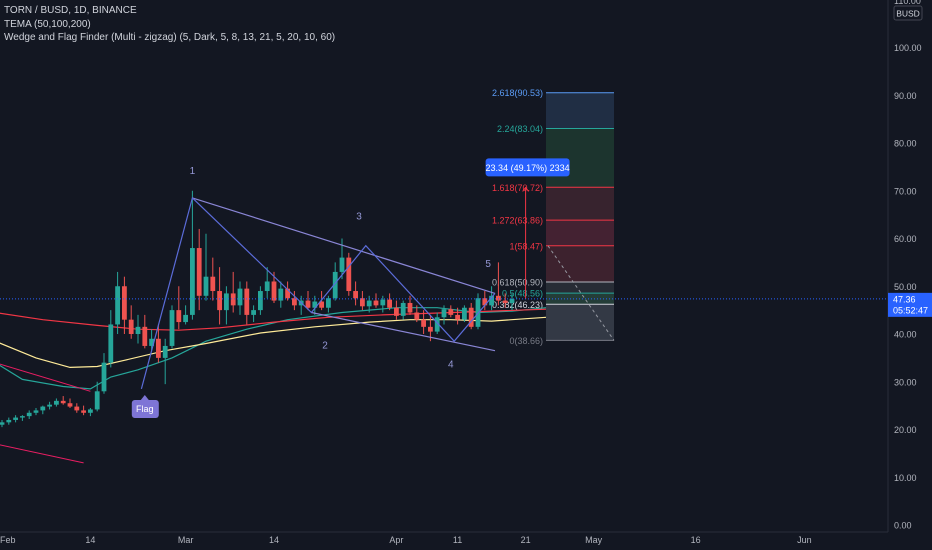  I want to click on wedge-lower-line, so click(403, 331).